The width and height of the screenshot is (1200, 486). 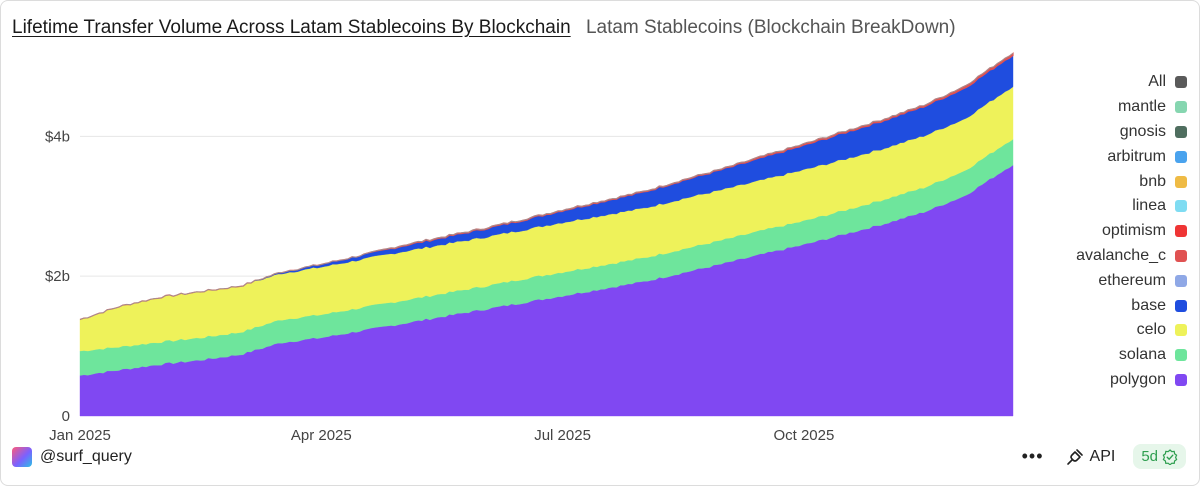 I want to click on x-tick-label: Jul 2025, so click(x=562, y=435).